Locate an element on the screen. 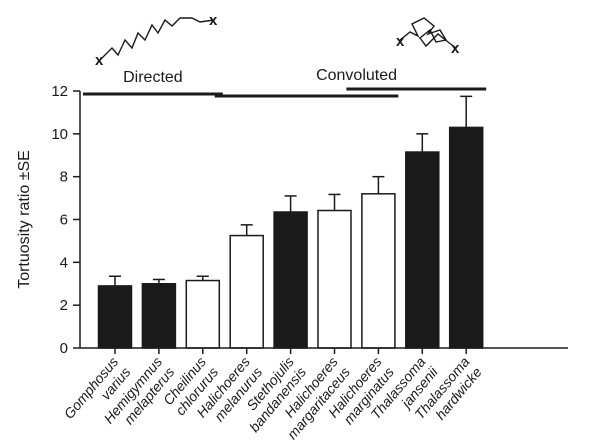 This screenshot has height=443, width=595. y-tick-label: 10 is located at coordinates (59, 134).